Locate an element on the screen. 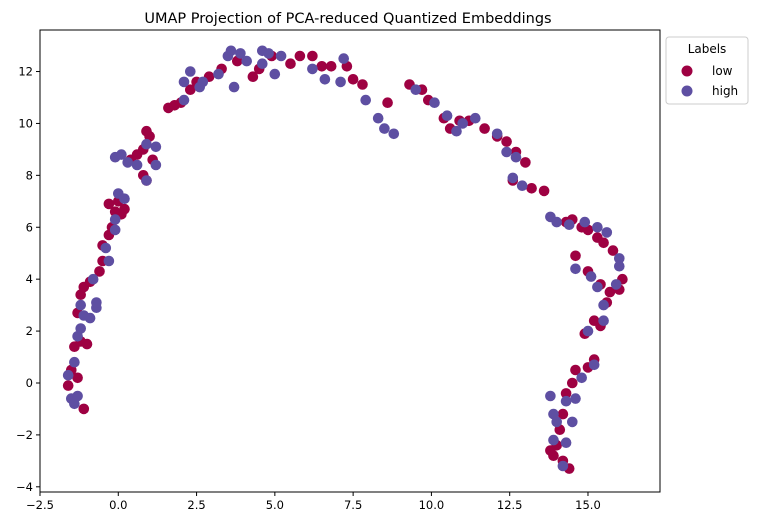 The width and height of the screenshot is (757, 526). legend-marker-high is located at coordinates (687, 91).